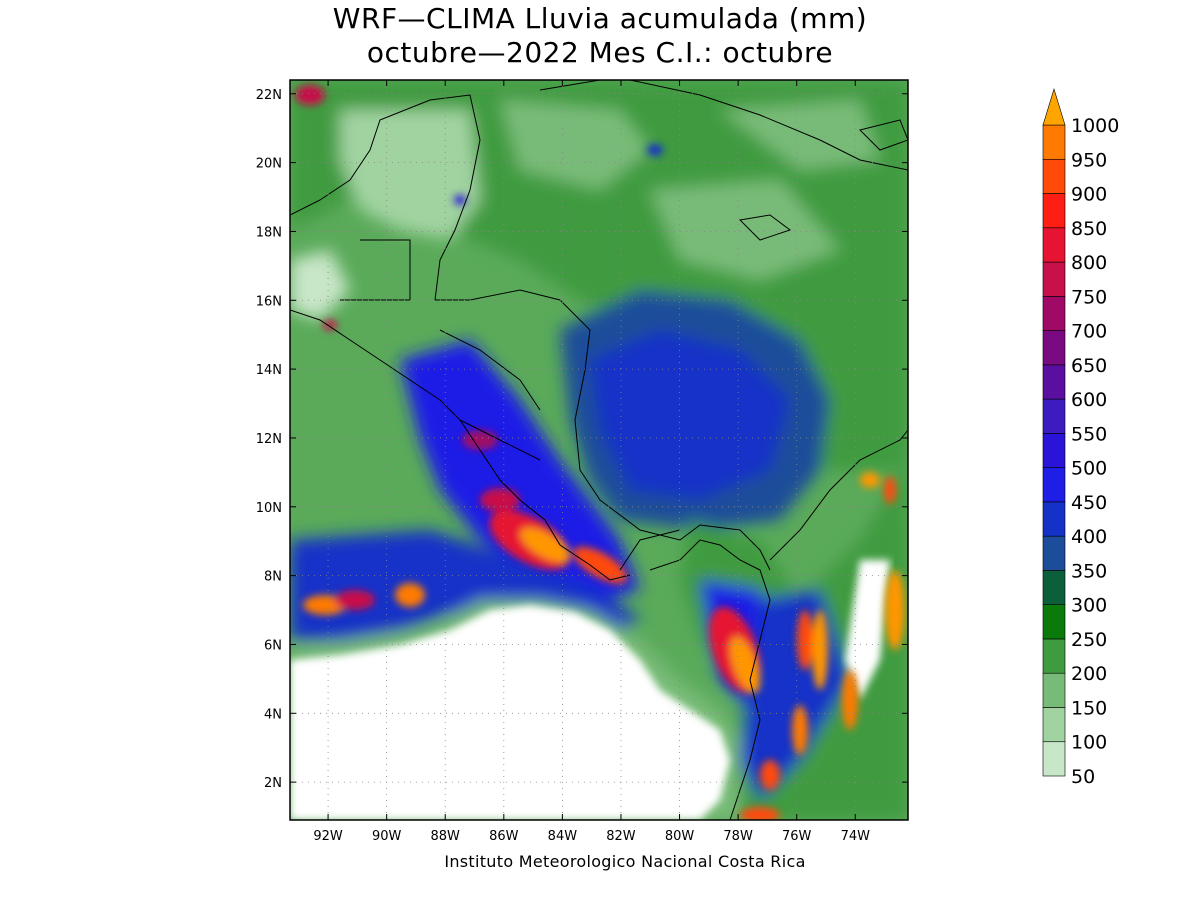  What do you see at coordinates (328, 836) in the screenshot?
I see `lon-tick-label: 92W` at bounding box center [328, 836].